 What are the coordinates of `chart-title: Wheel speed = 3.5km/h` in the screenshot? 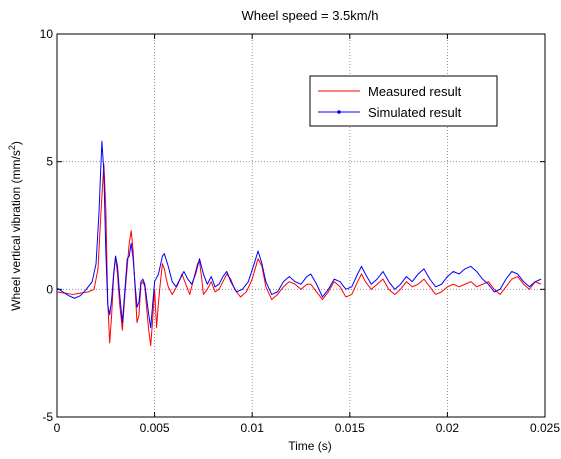 It's located at (310, 15).